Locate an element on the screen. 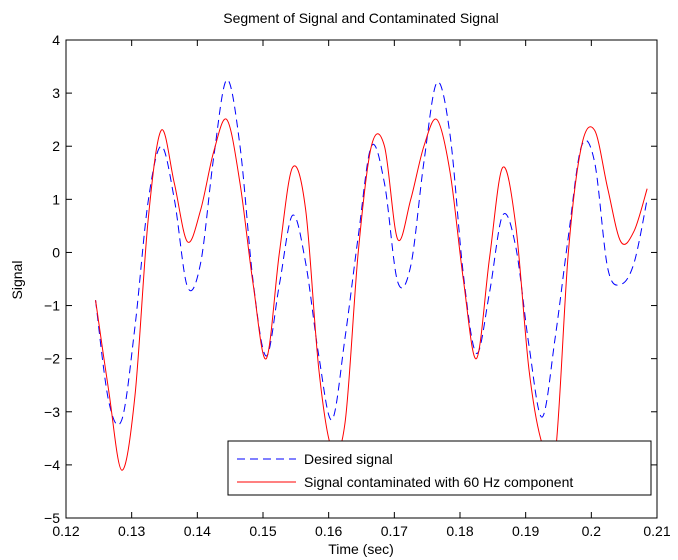  x-tick-label: 0.16 is located at coordinates (328, 531).